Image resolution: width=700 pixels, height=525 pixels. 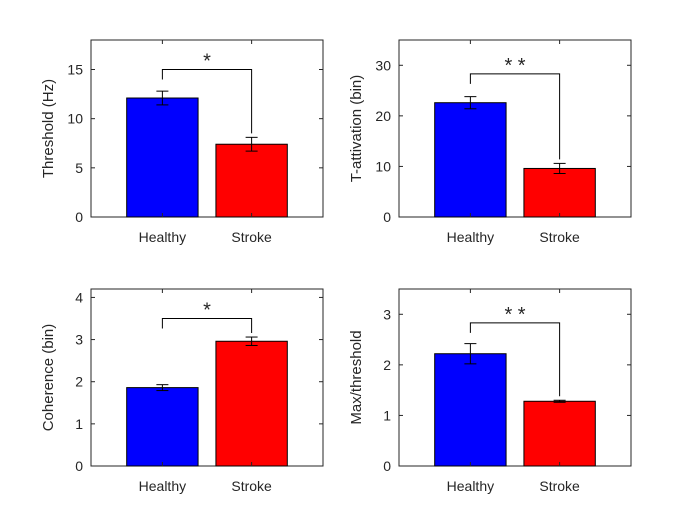 What do you see at coordinates (356, 129) in the screenshot?
I see `y-axis-label: T-attivation (bin)` at bounding box center [356, 129].